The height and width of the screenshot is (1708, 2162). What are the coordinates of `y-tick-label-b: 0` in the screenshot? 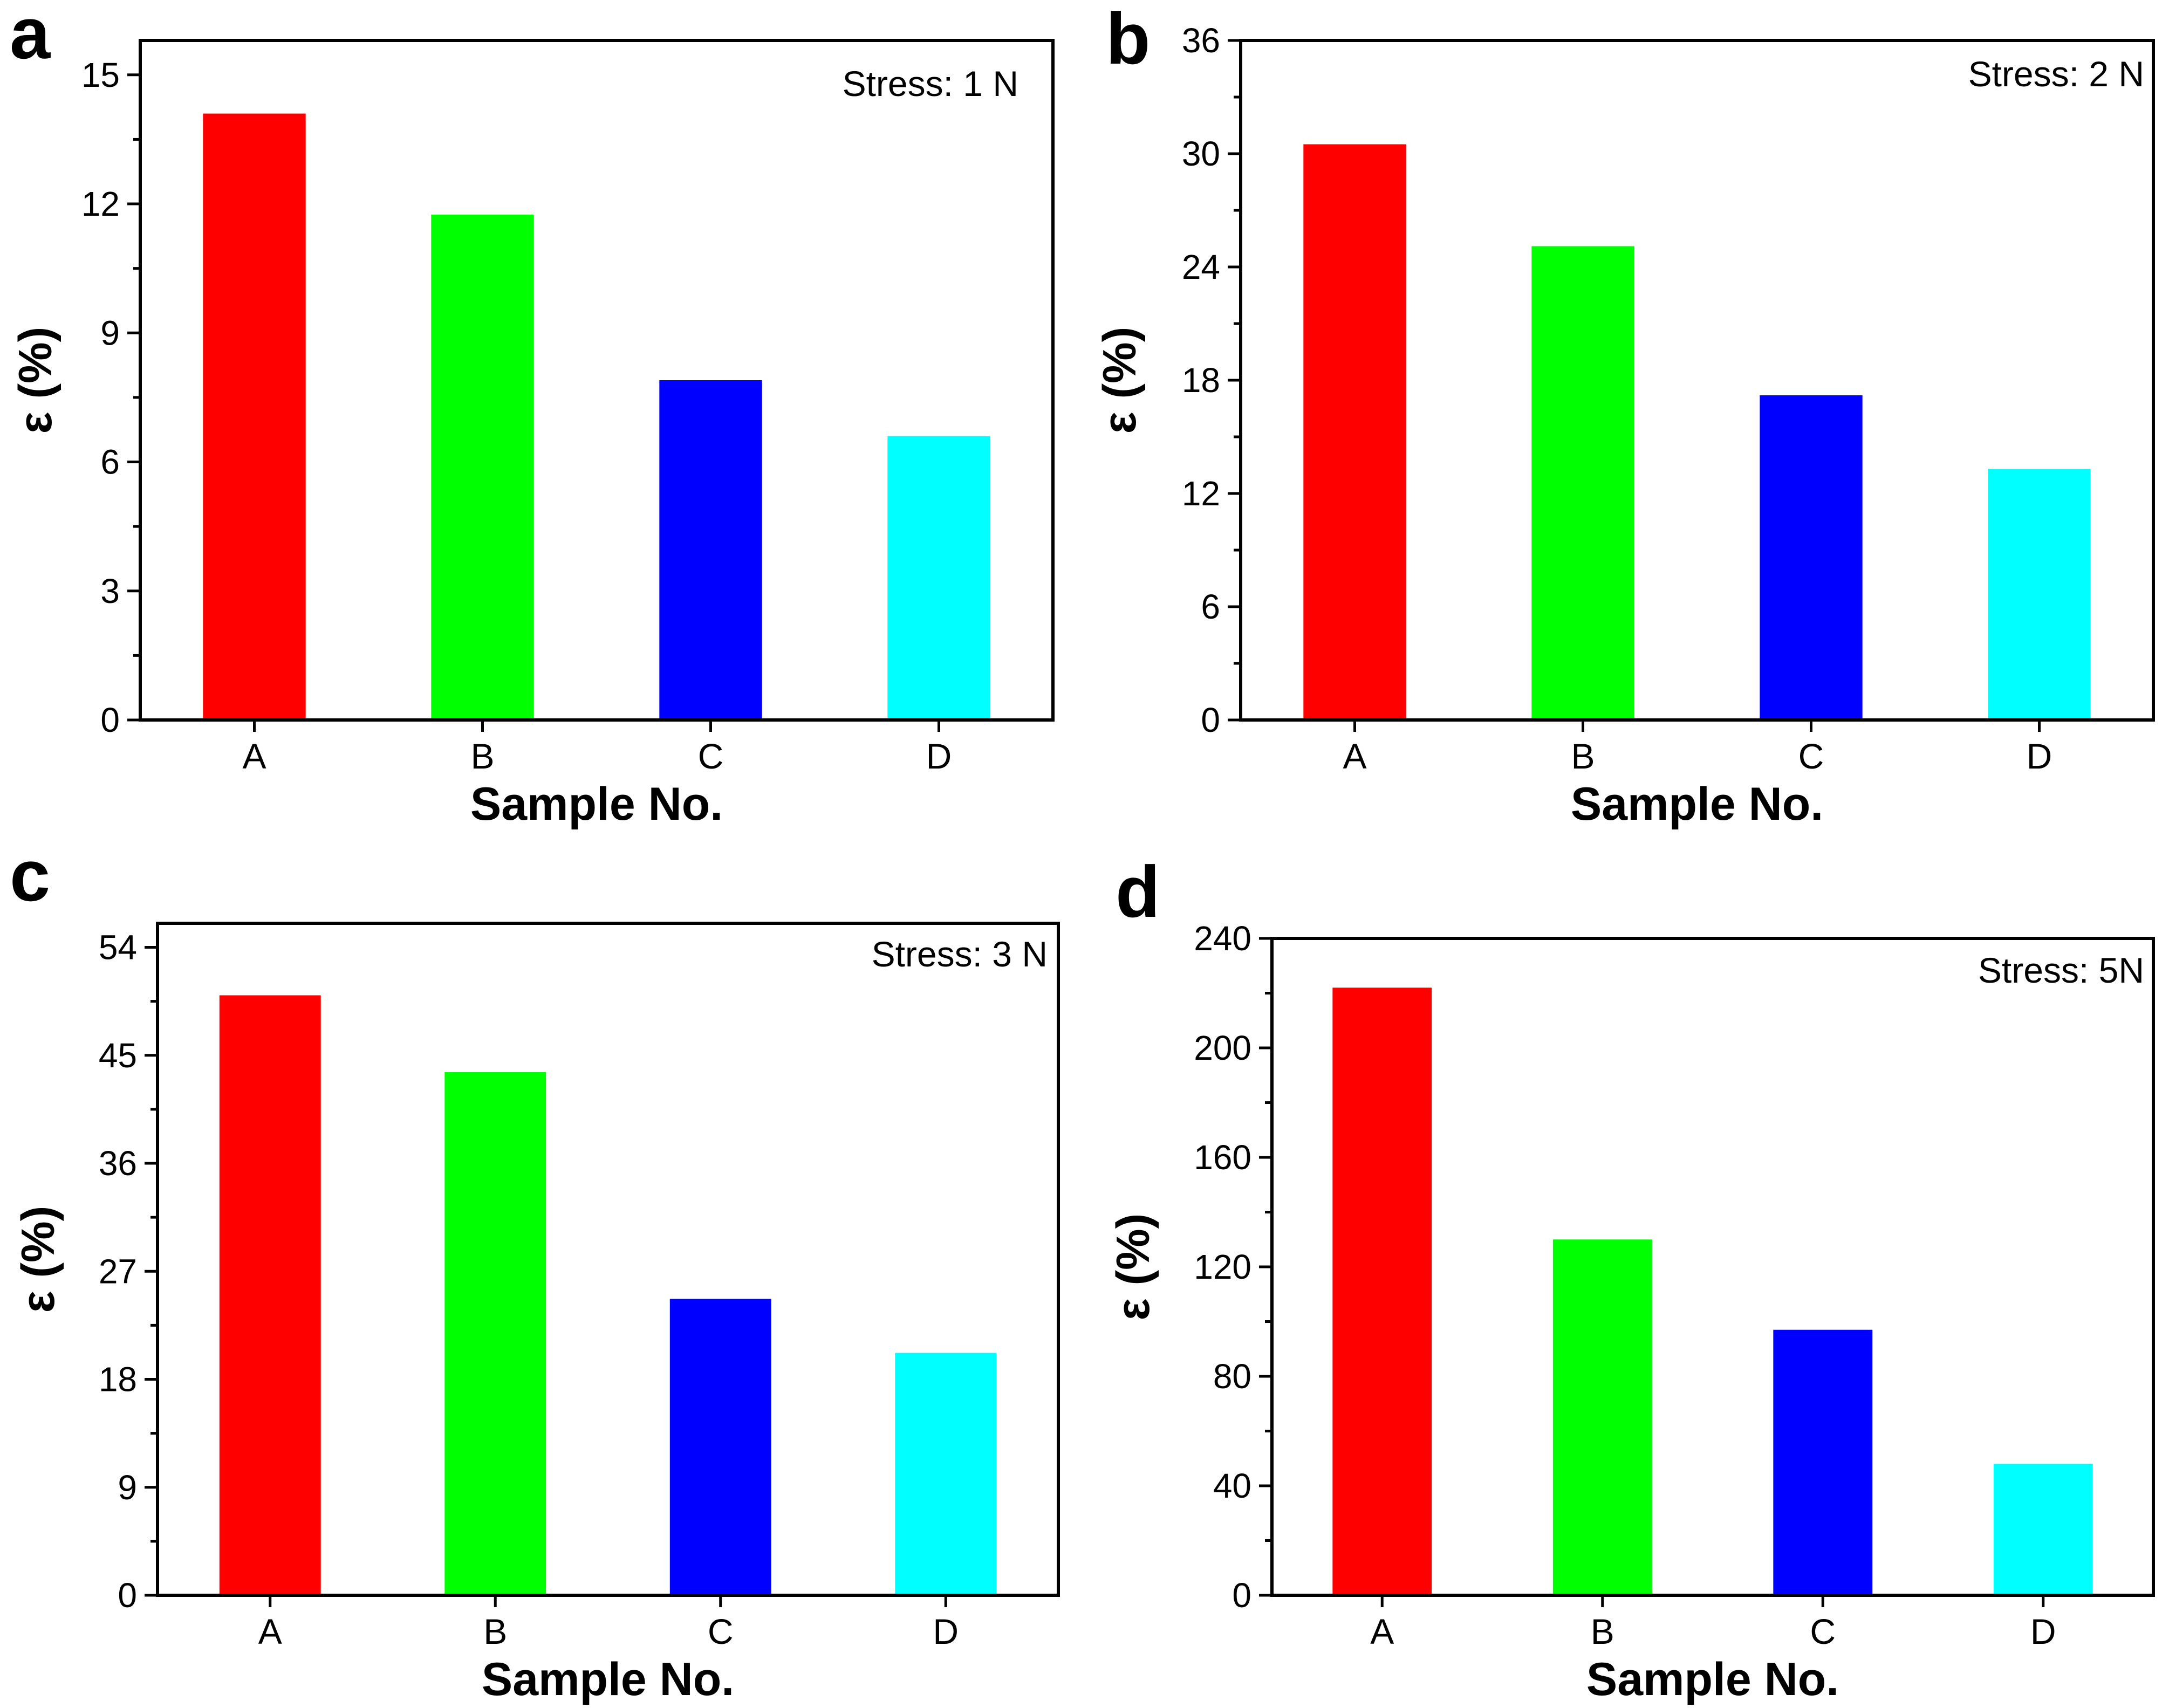 It's located at (1210, 720).